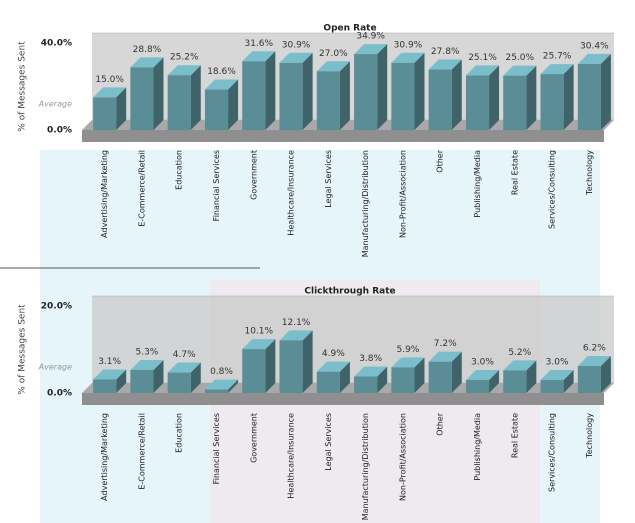  What do you see at coordinates (333, 354) in the screenshot?
I see `value-label: 4.9%` at bounding box center [333, 354].